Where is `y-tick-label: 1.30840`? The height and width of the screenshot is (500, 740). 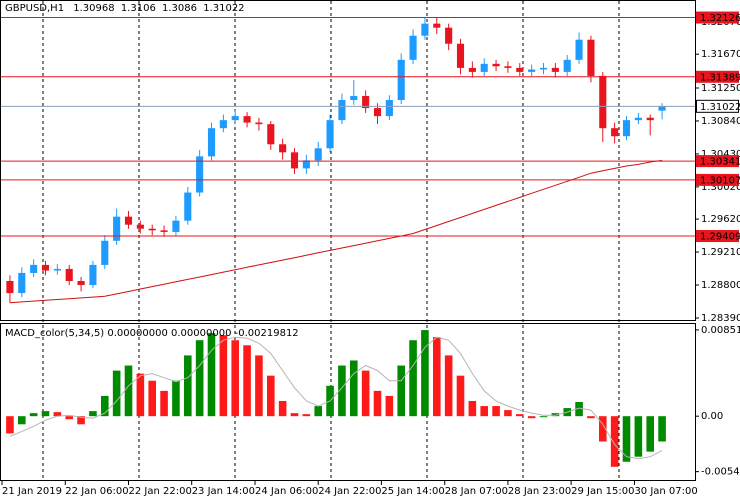 y-tick-label: 1.30840 is located at coordinates (720, 121).